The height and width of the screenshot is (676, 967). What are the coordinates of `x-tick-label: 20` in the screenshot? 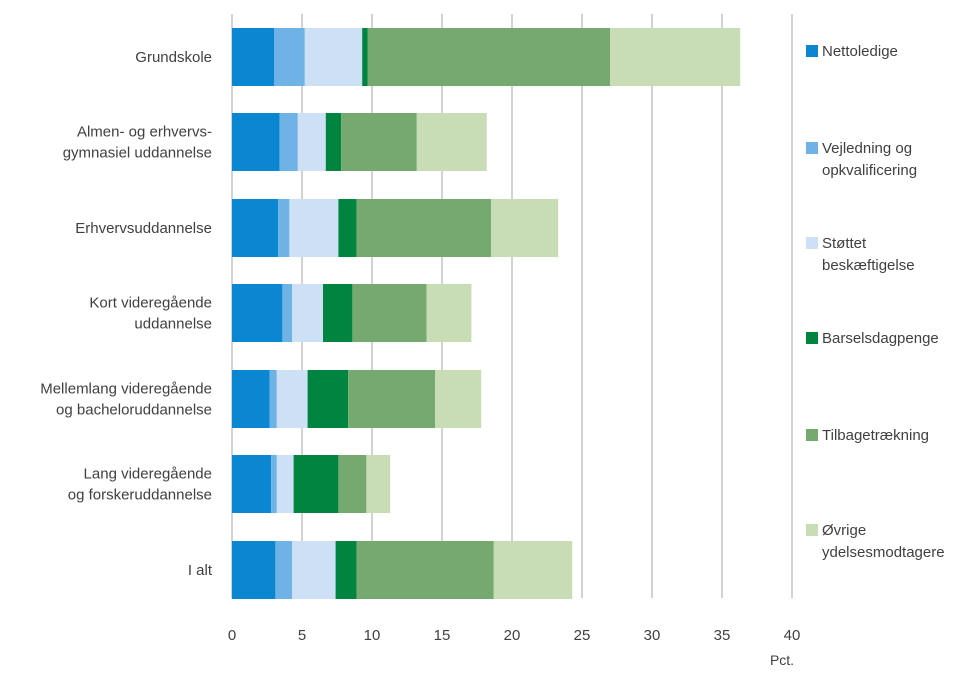 It's located at (512, 635).